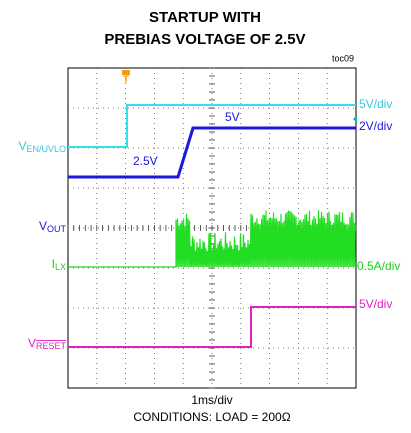 This screenshot has width=411, height=433. What do you see at coordinates (212, 327) in the screenshot?
I see `waveform-reset` at bounding box center [212, 327].